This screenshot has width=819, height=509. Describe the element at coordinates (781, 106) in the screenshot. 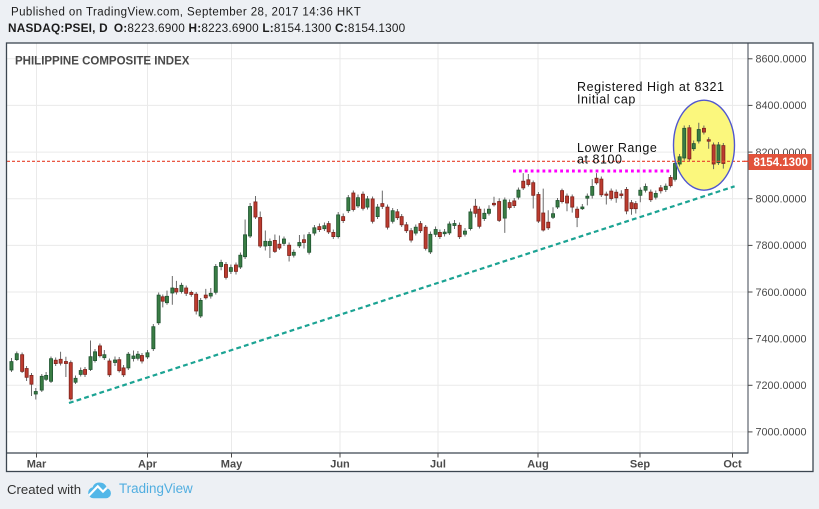

I see `svg-text: 8400.0000` at that location.